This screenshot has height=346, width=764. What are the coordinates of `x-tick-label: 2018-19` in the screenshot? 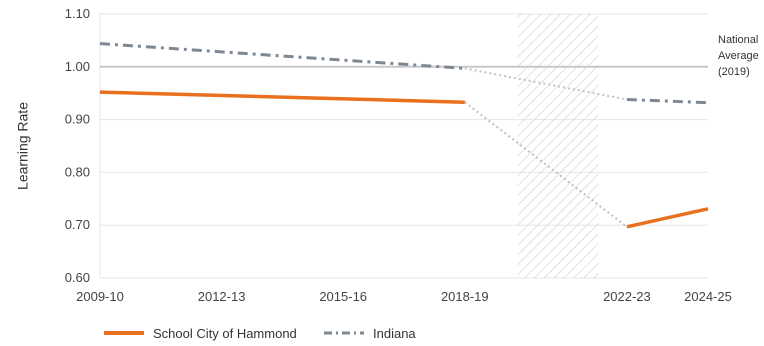 It's located at (465, 296).